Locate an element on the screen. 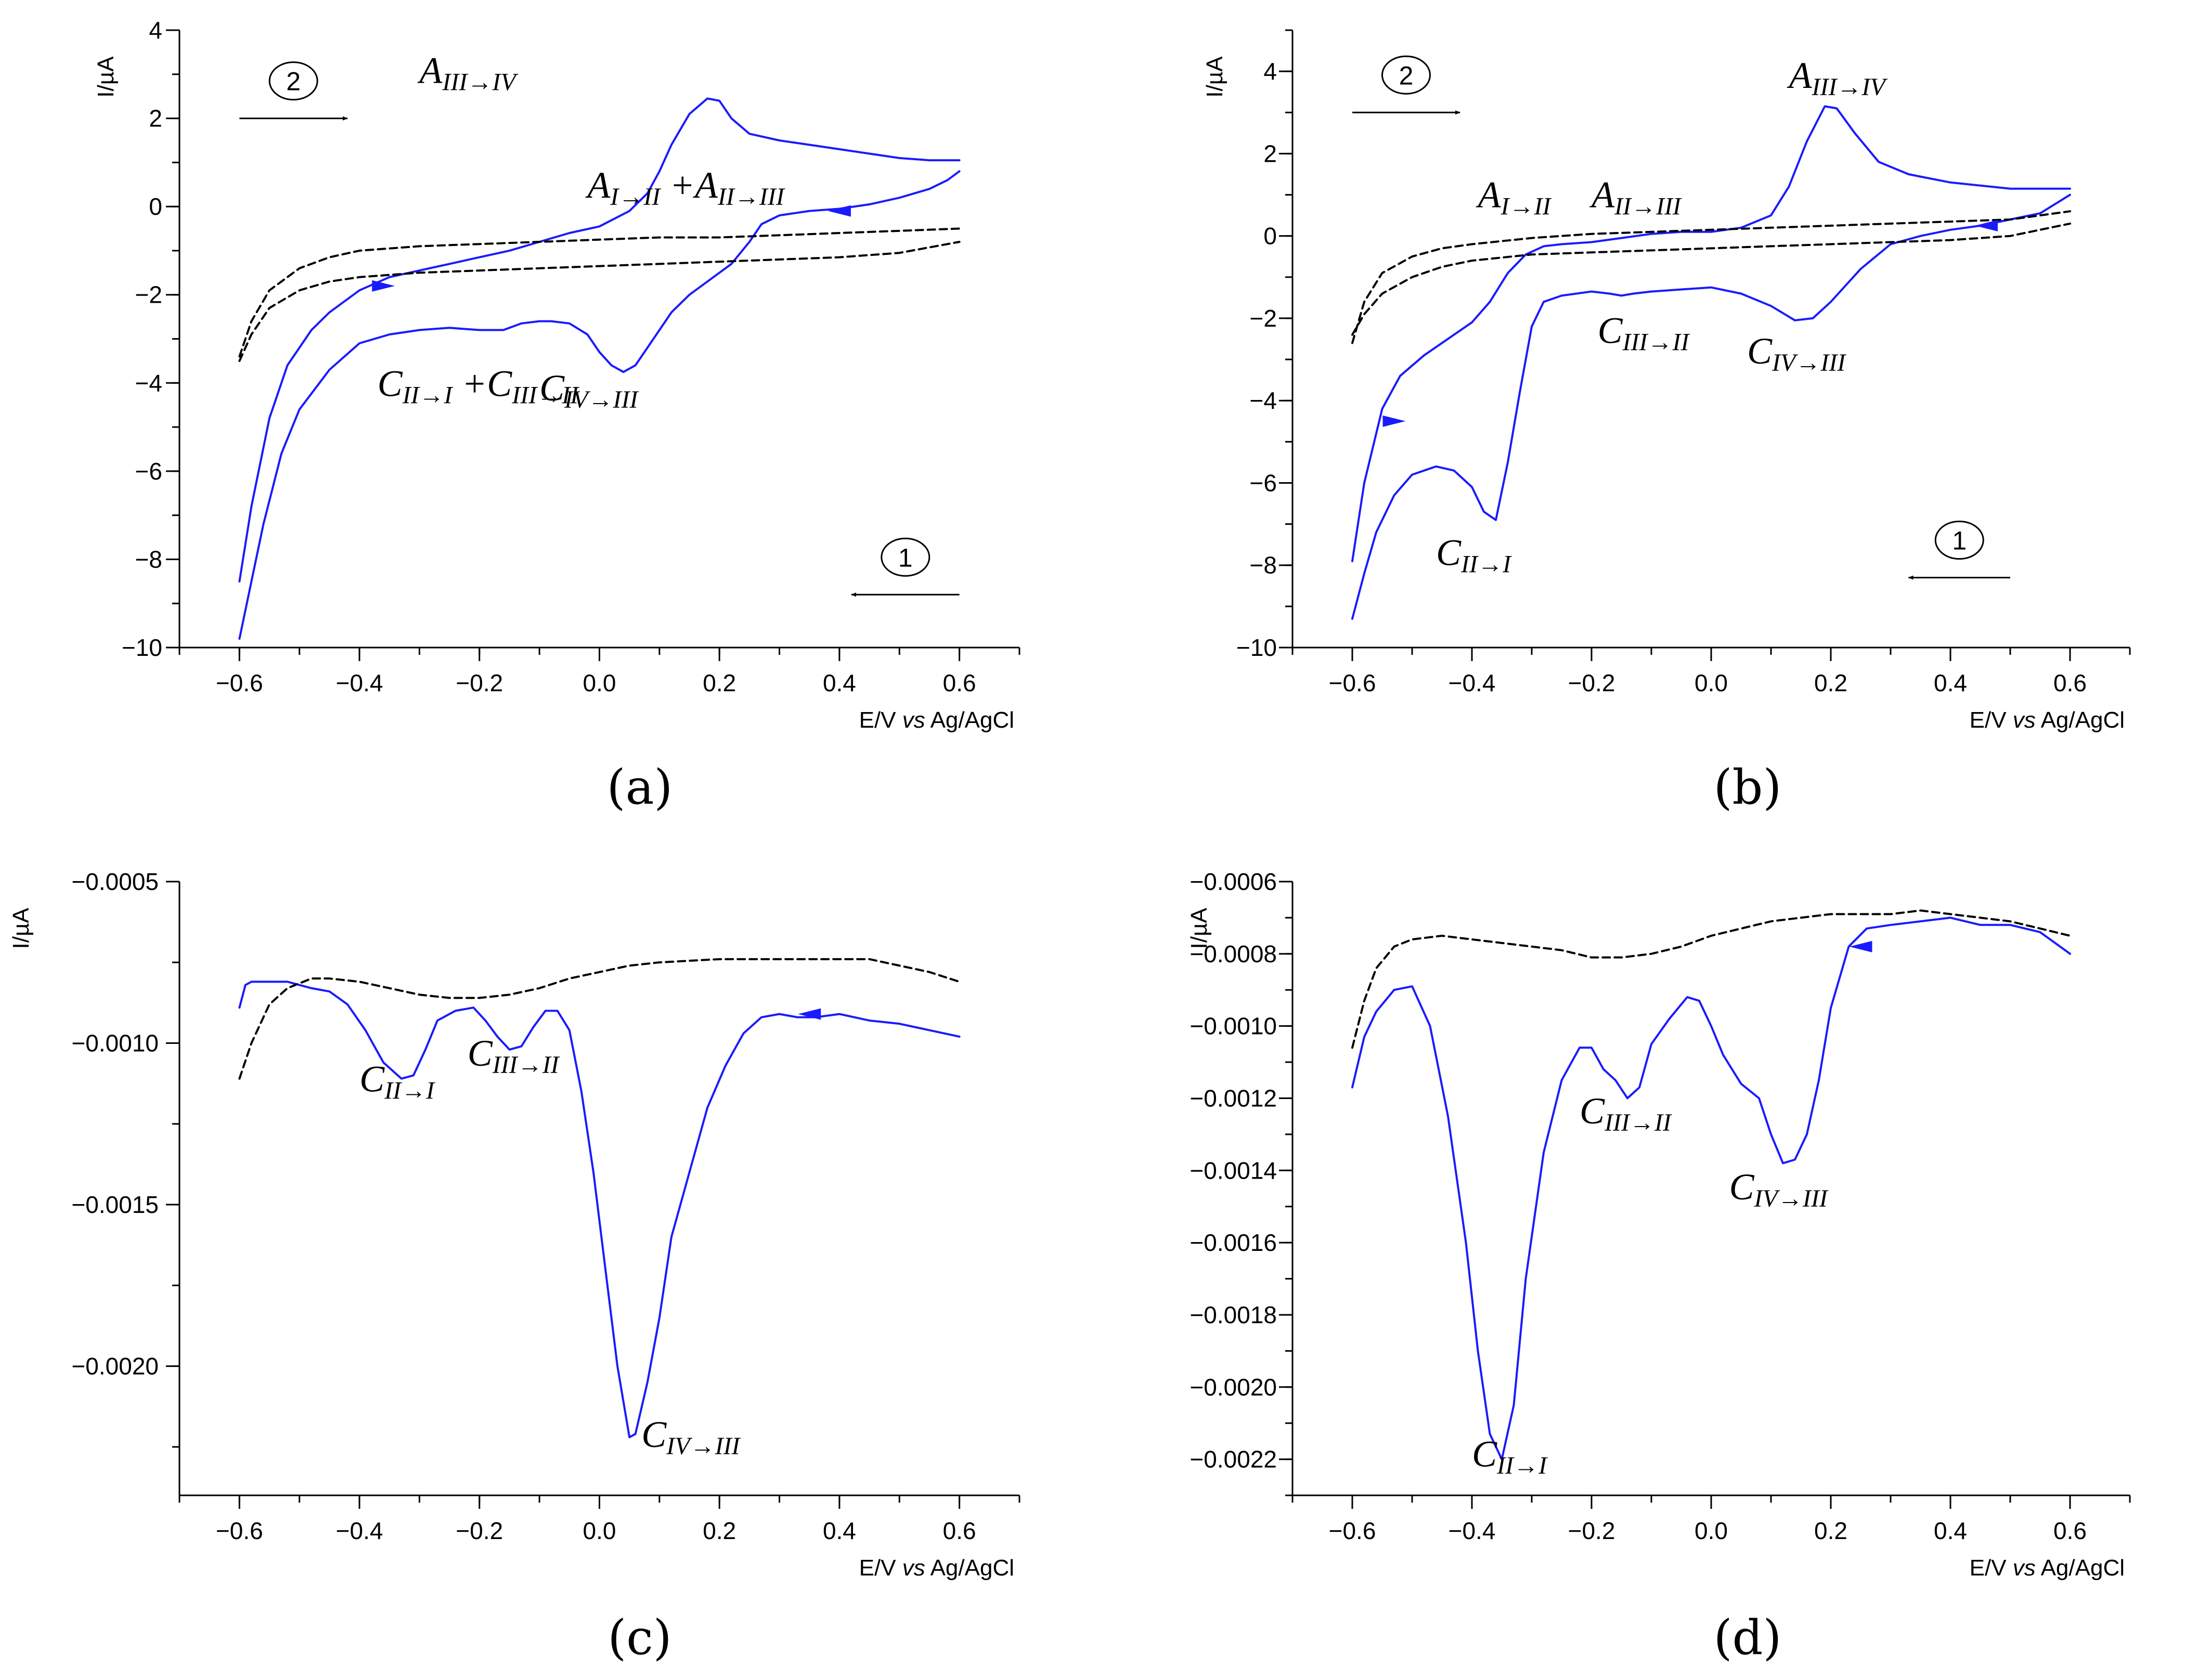 The height and width of the screenshot is (1680, 2211). y-tick-label: −0.0005 is located at coordinates (115, 882).